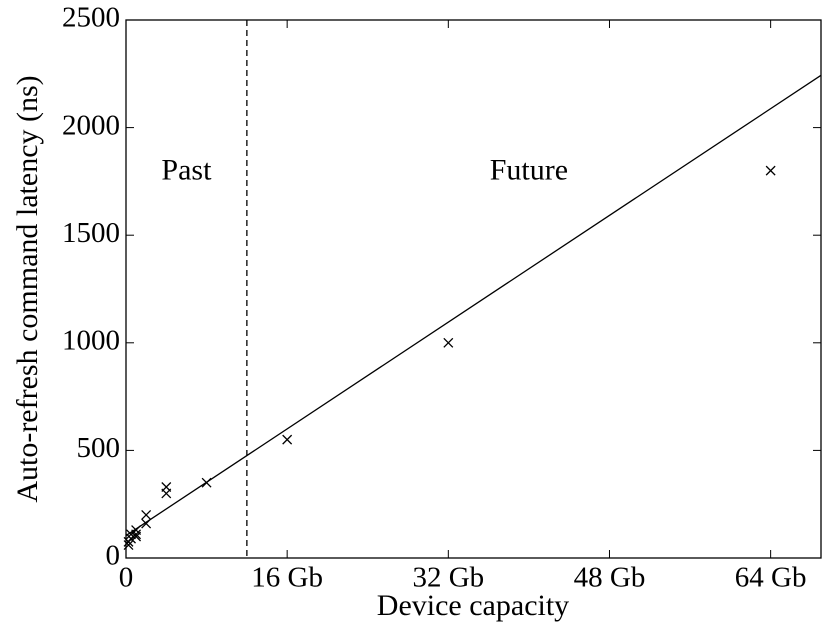 The image size is (831, 636). I want to click on y-tick-label: 2000, so click(91, 125).